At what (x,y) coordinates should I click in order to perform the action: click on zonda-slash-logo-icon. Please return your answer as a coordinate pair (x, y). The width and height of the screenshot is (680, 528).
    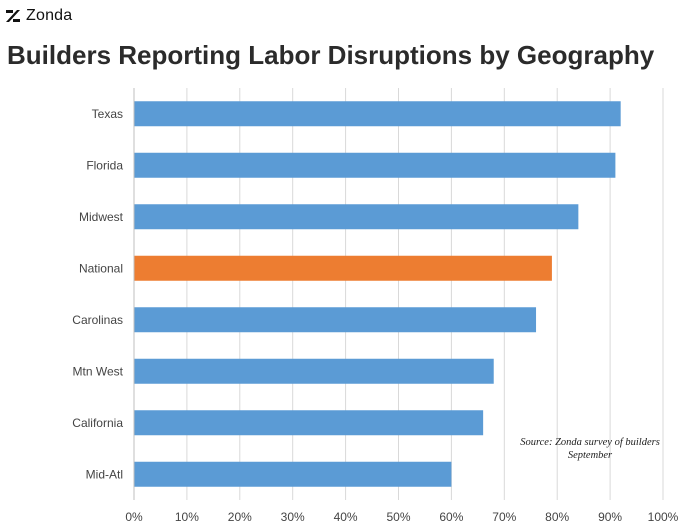
    Looking at the image, I should click on (13, 16).